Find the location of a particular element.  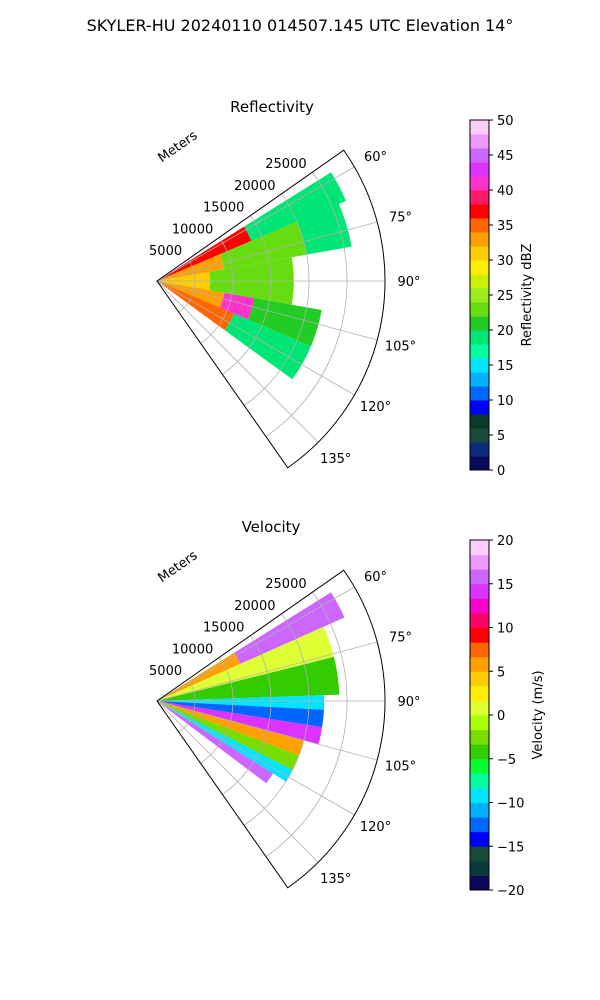

velocity-grid is located at coordinates (271, 729).